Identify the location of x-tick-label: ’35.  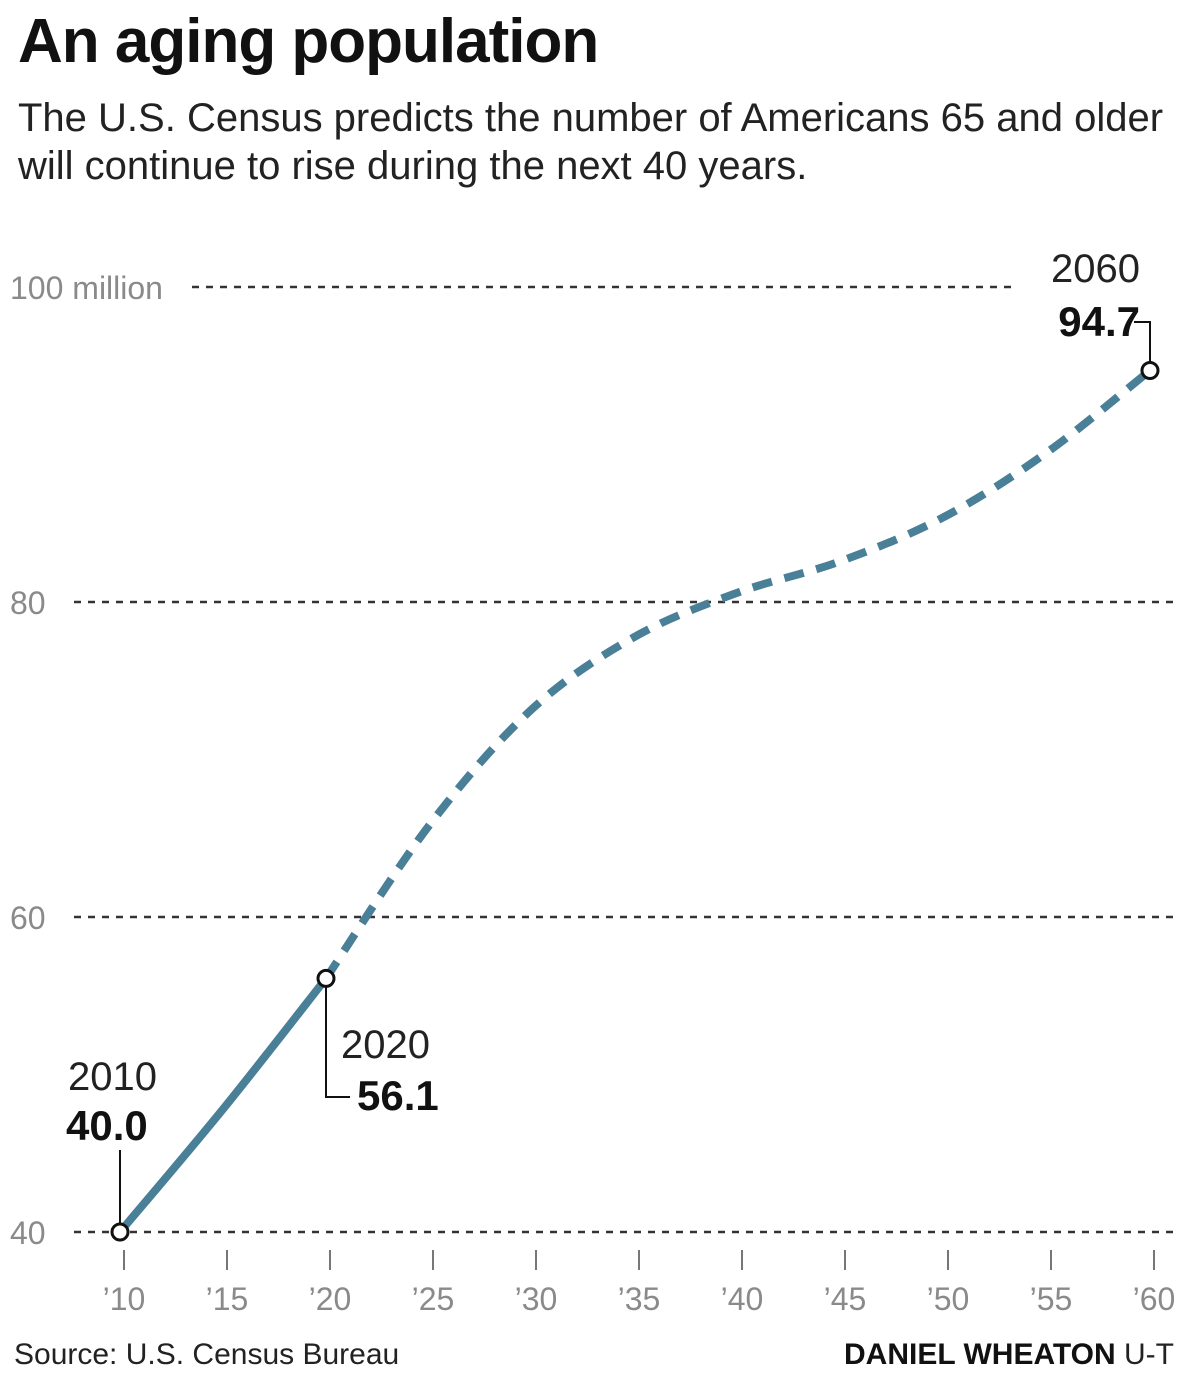
(639, 1299).